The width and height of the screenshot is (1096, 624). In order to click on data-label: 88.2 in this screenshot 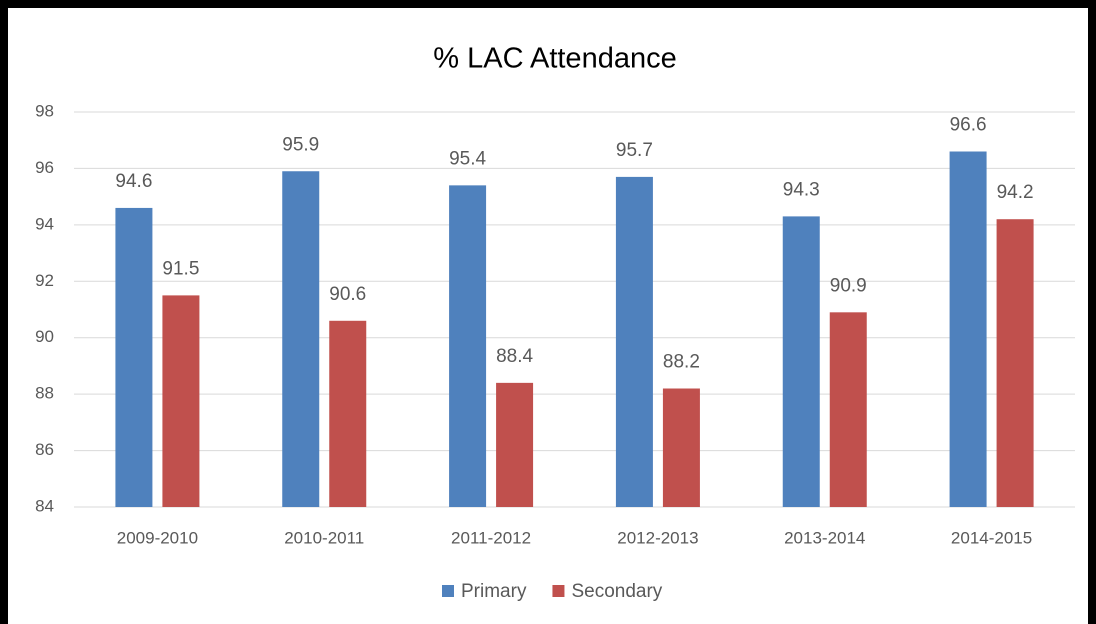, I will do `click(681, 362)`.